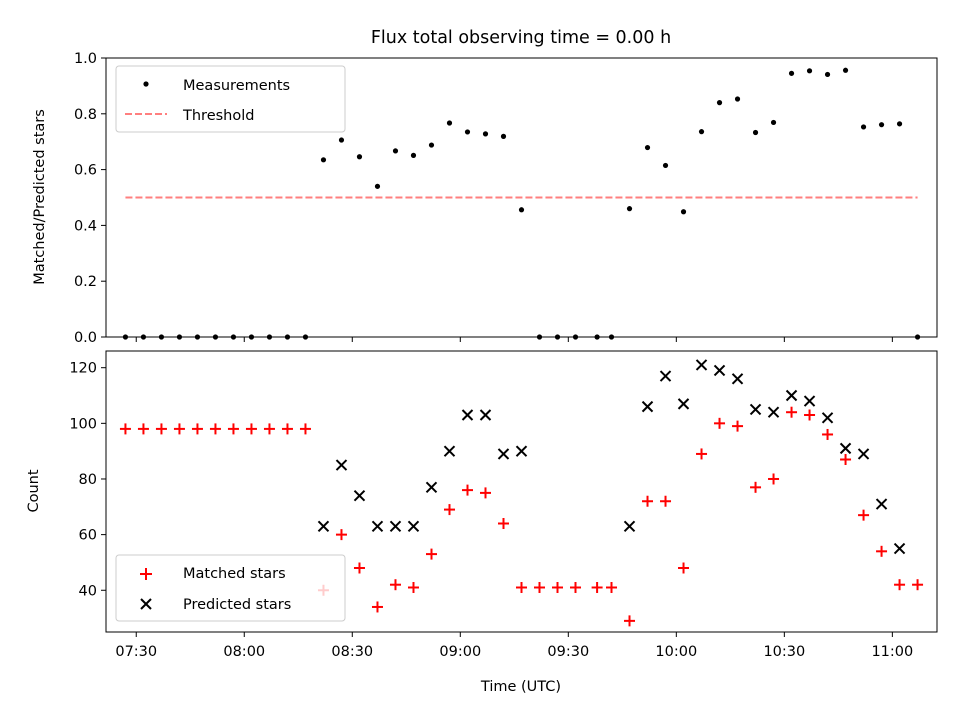  I want to click on bottom-legend-box, so click(230, 588).